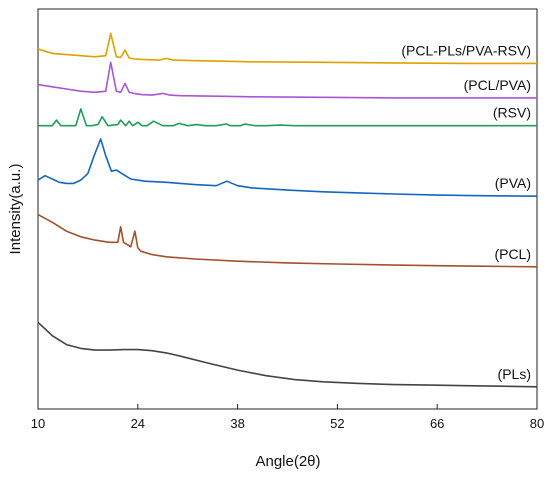  What do you see at coordinates (287, 417) in the screenshot?
I see `x-axis-ticks: 10 24 38 52 66 80` at bounding box center [287, 417].